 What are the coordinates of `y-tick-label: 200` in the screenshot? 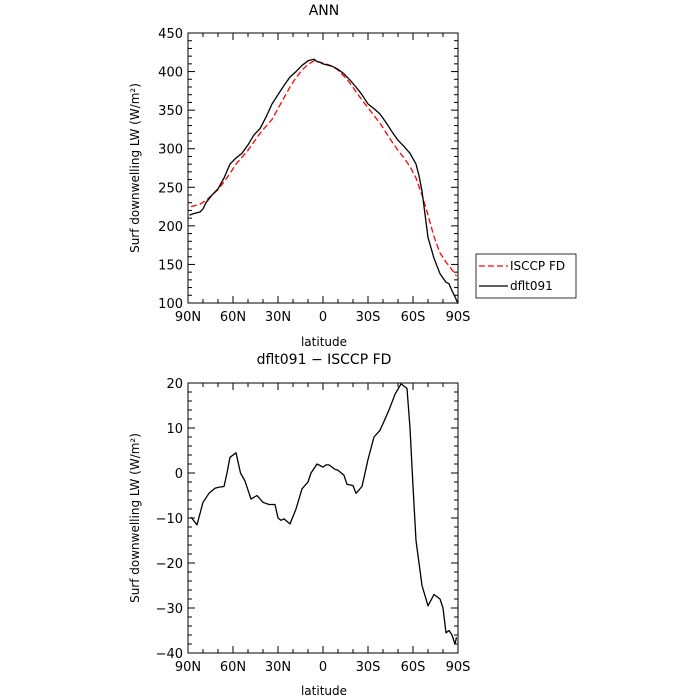 It's located at (170, 227).